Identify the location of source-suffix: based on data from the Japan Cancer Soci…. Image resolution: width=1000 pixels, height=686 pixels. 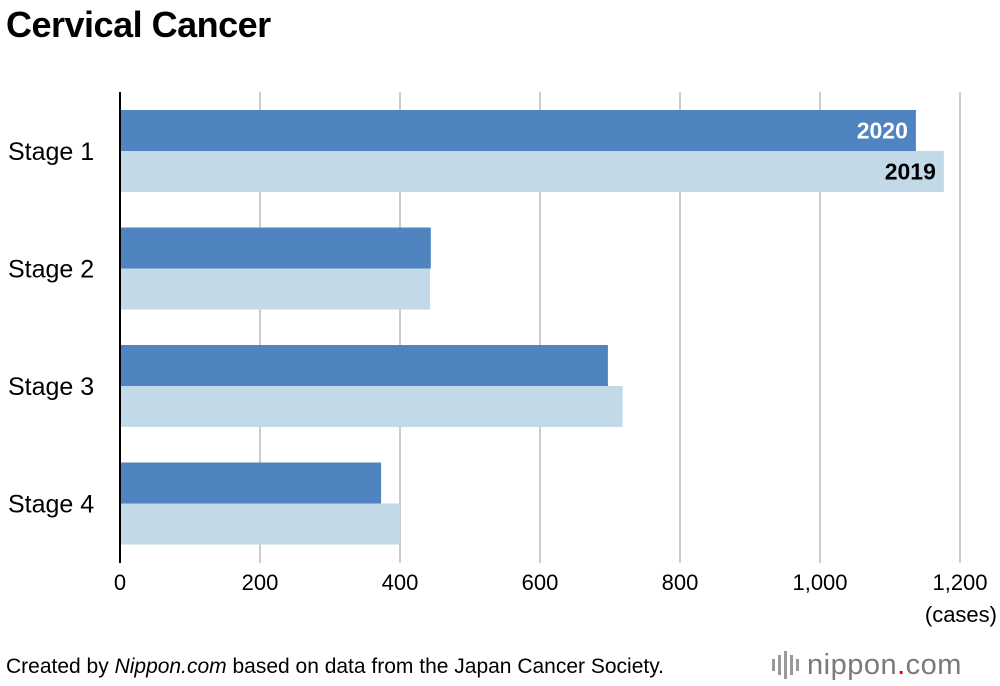
(445, 666).